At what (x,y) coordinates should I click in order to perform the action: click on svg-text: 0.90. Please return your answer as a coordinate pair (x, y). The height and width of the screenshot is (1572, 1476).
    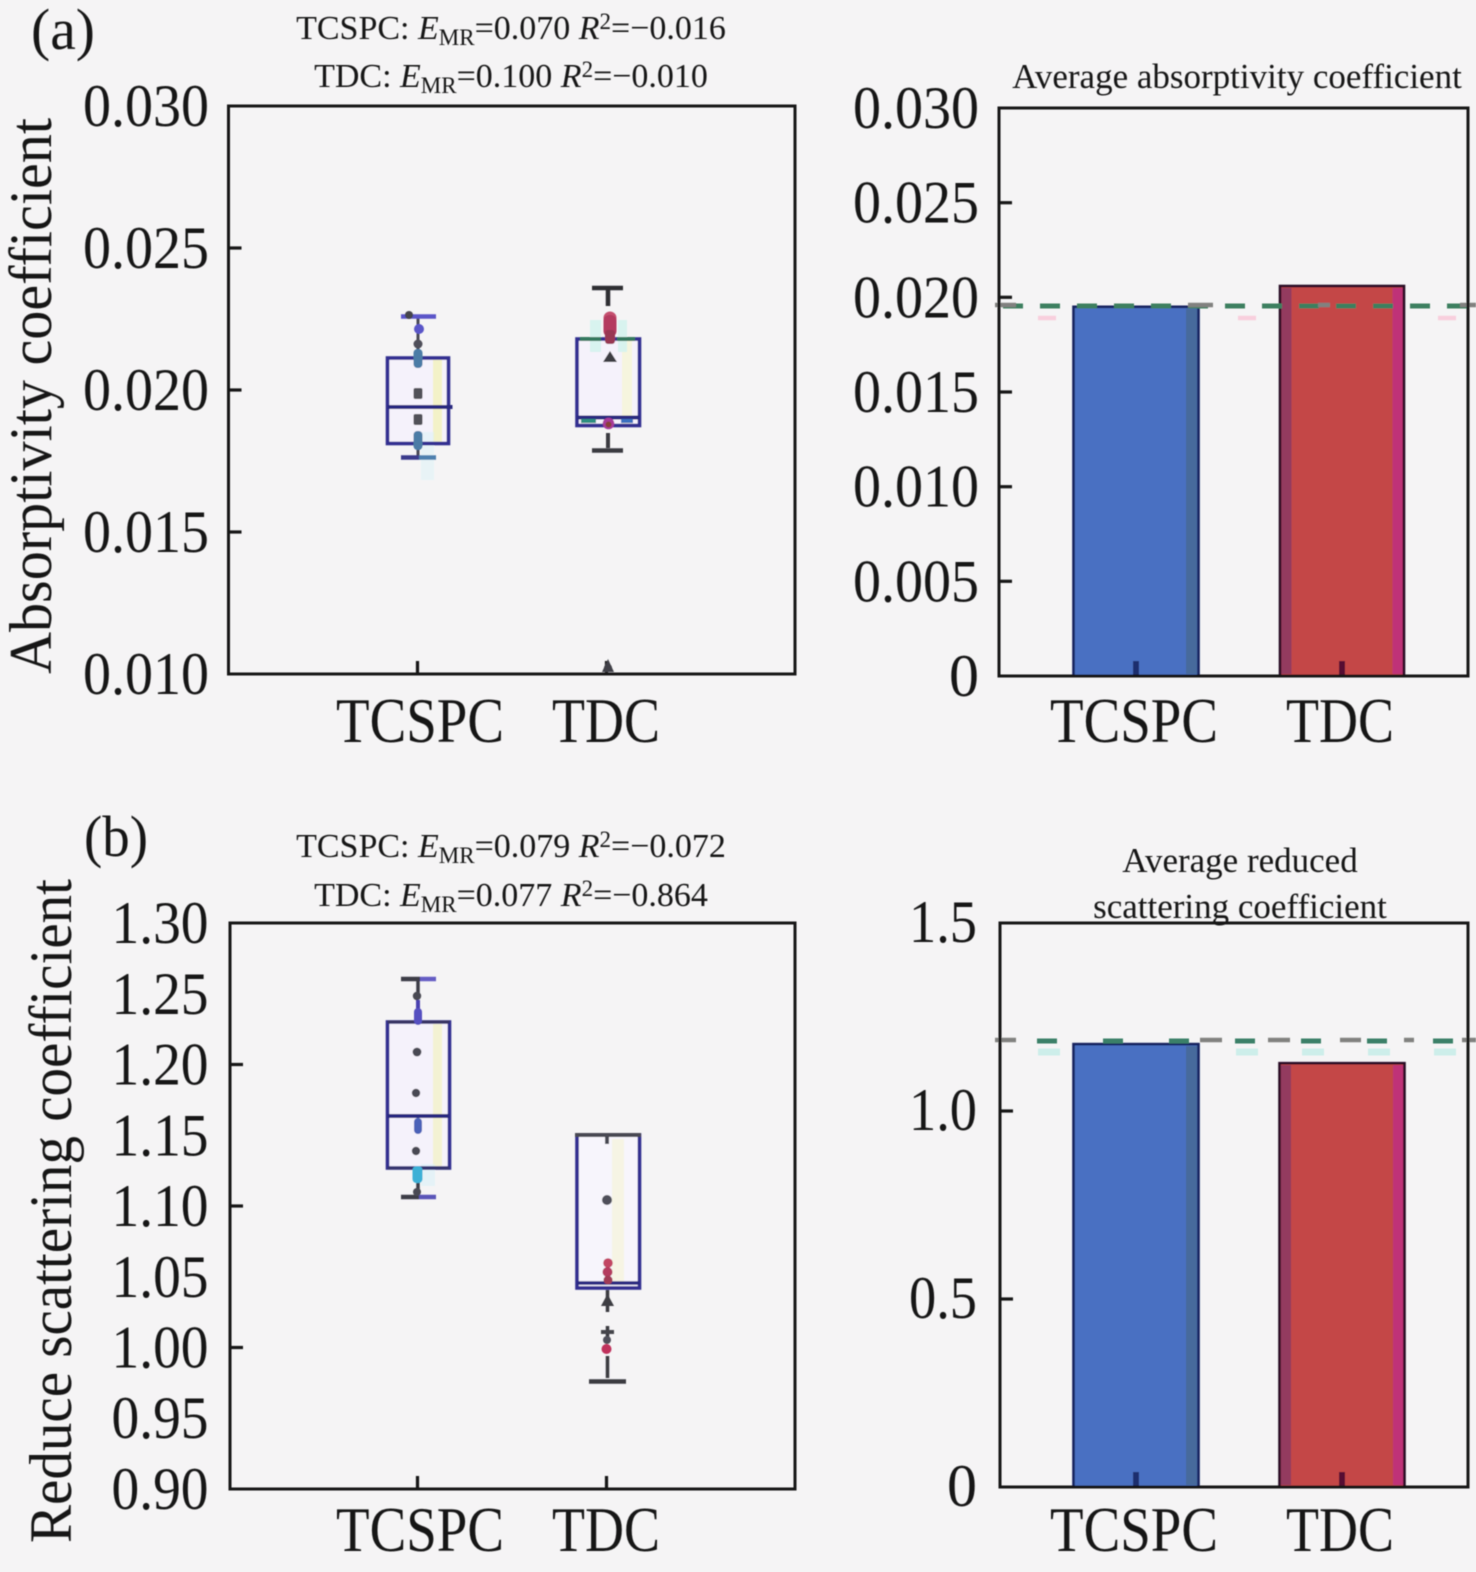
    Looking at the image, I should click on (160, 1489).